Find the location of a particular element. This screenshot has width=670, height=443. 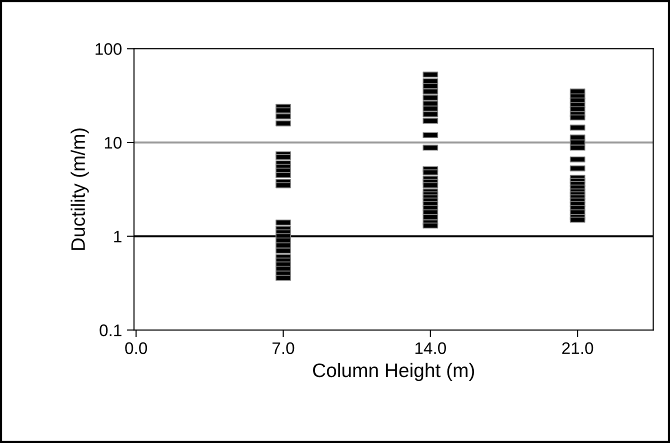

x-tick-label: 0.0 is located at coordinates (136, 348).